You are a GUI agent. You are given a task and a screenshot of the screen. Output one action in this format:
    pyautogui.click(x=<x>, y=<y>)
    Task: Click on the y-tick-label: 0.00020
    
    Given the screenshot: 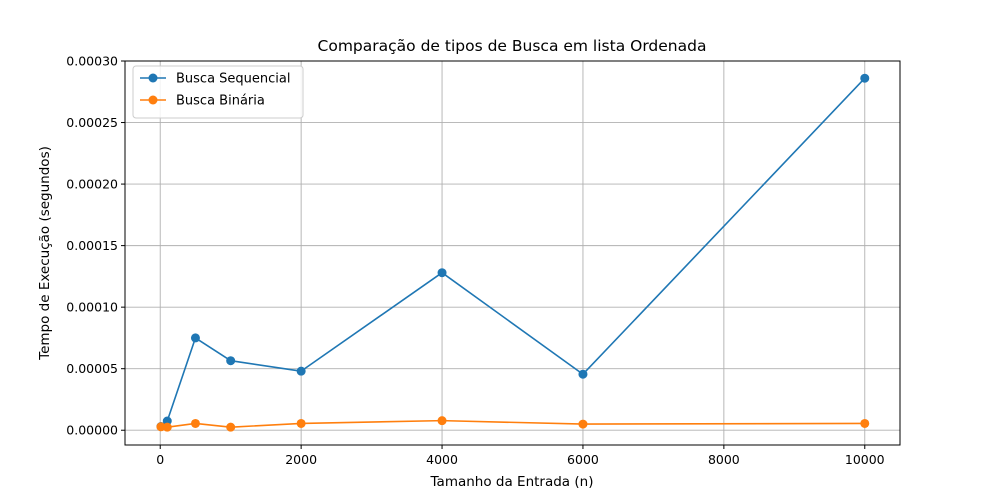 What is the action you would take?
    pyautogui.click(x=92, y=184)
    